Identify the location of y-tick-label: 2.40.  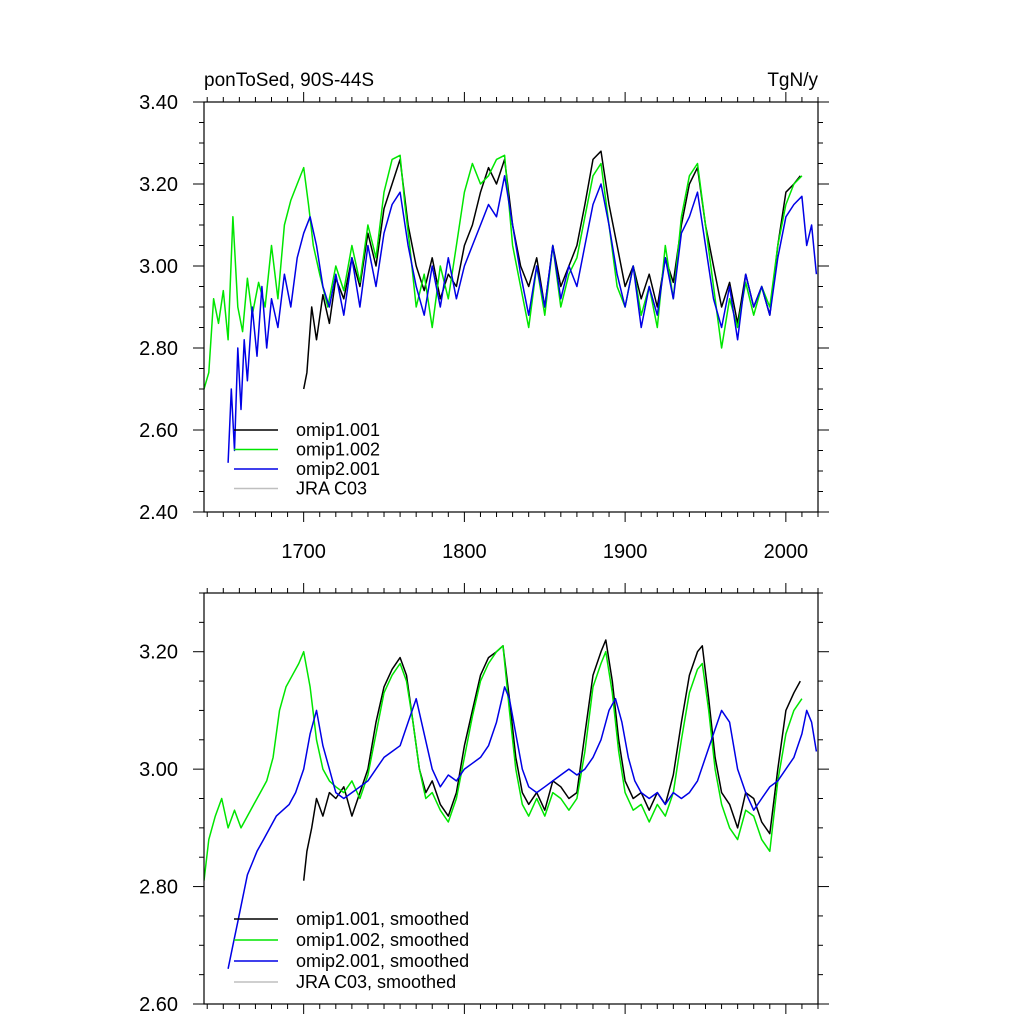
(158, 513).